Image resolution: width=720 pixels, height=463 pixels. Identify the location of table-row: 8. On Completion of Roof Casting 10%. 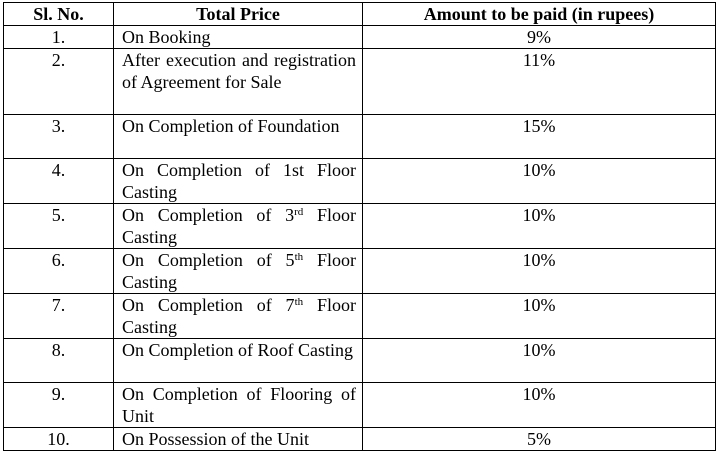
(359, 360).